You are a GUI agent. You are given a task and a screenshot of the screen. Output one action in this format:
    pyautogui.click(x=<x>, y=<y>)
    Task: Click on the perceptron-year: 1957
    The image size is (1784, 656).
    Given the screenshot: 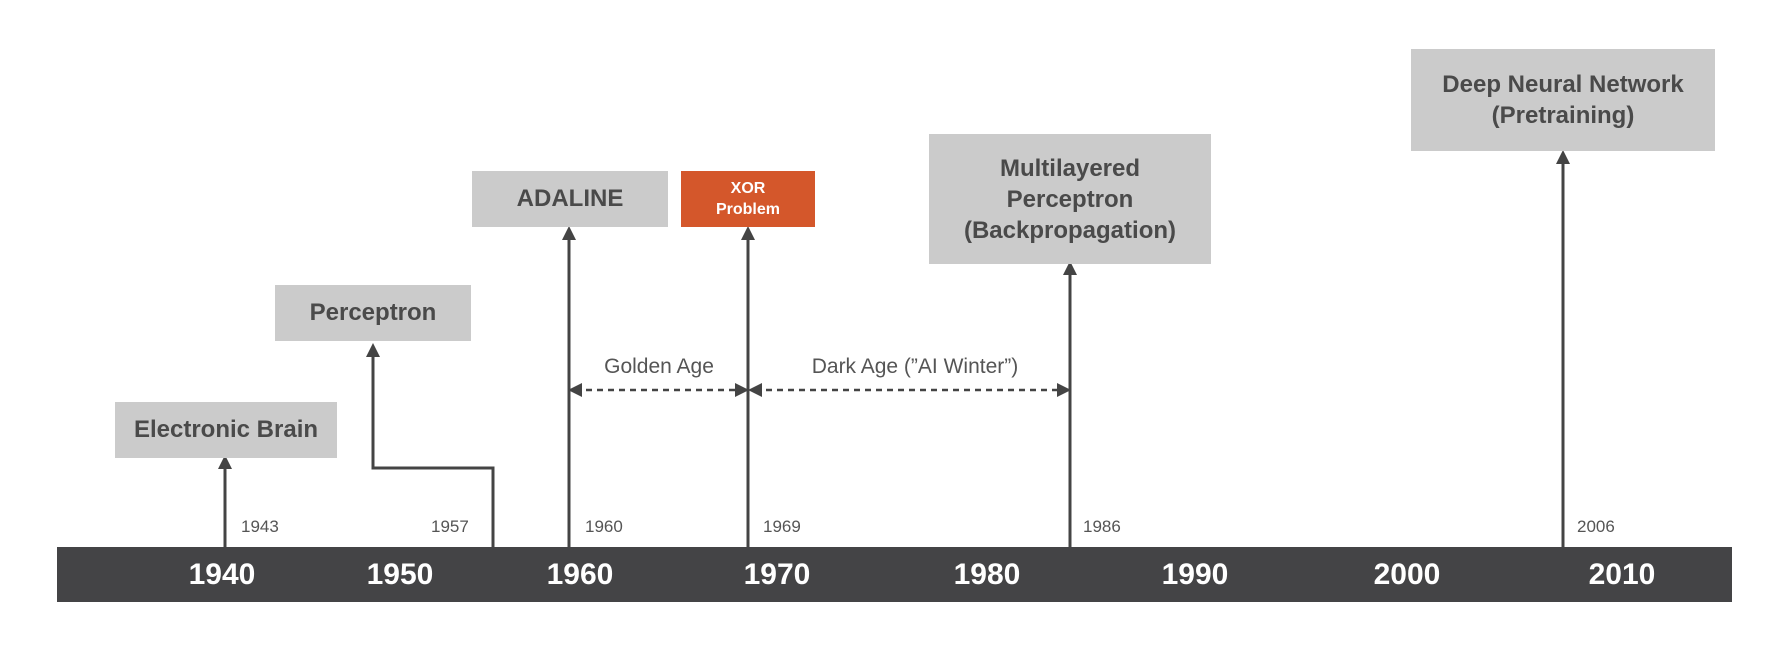 What is the action you would take?
    pyautogui.click(x=450, y=526)
    